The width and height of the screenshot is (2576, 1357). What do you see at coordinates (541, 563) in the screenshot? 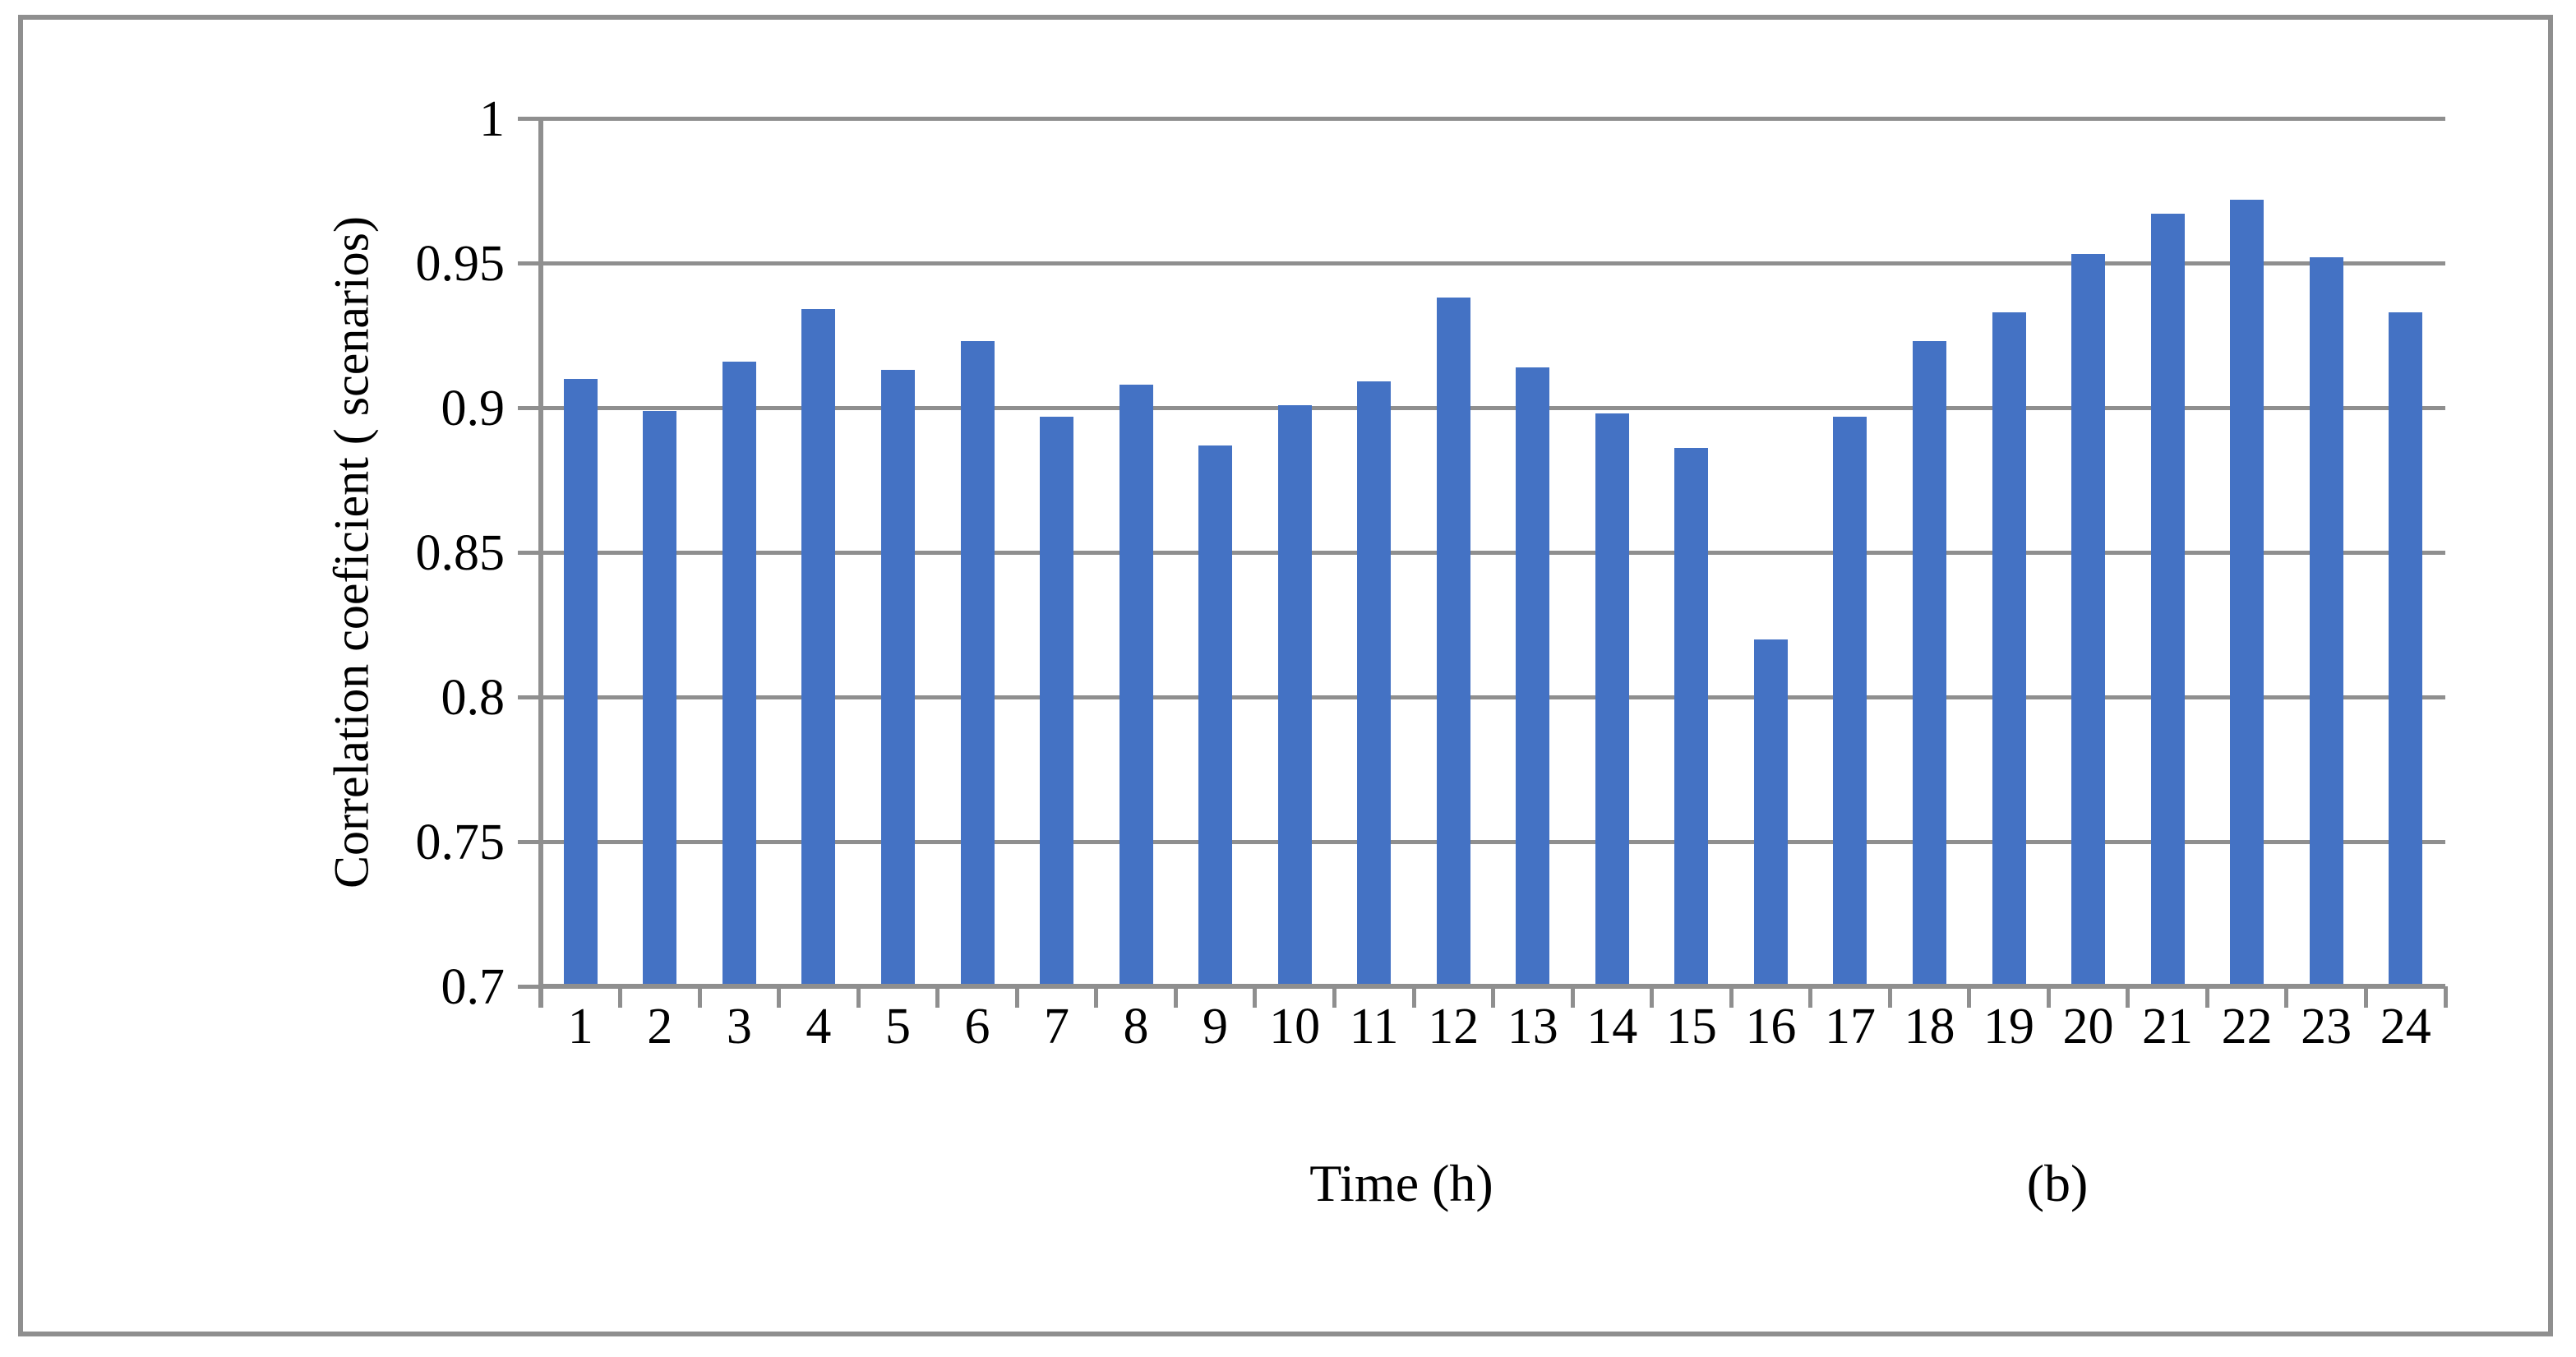
I see `y-axis-line` at bounding box center [541, 563].